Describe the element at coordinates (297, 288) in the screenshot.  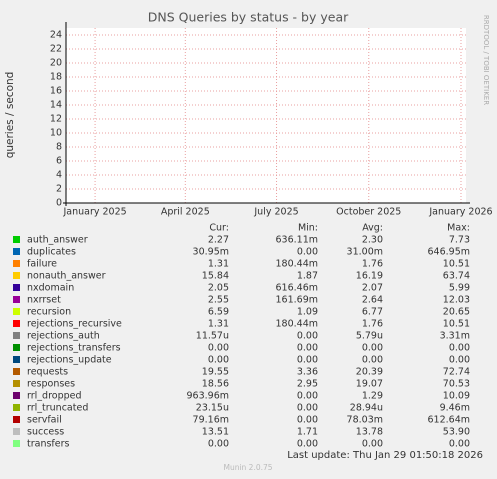
I see `legend-value: 616.46m` at that location.